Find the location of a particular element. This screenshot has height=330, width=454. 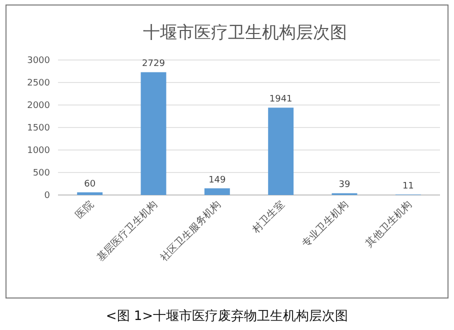

y-tick-label: 3000 is located at coordinates (38, 61).